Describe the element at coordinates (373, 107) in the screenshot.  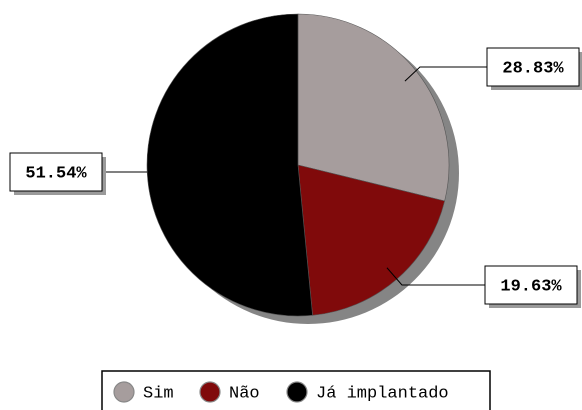
I see `pie-slice` at that location.